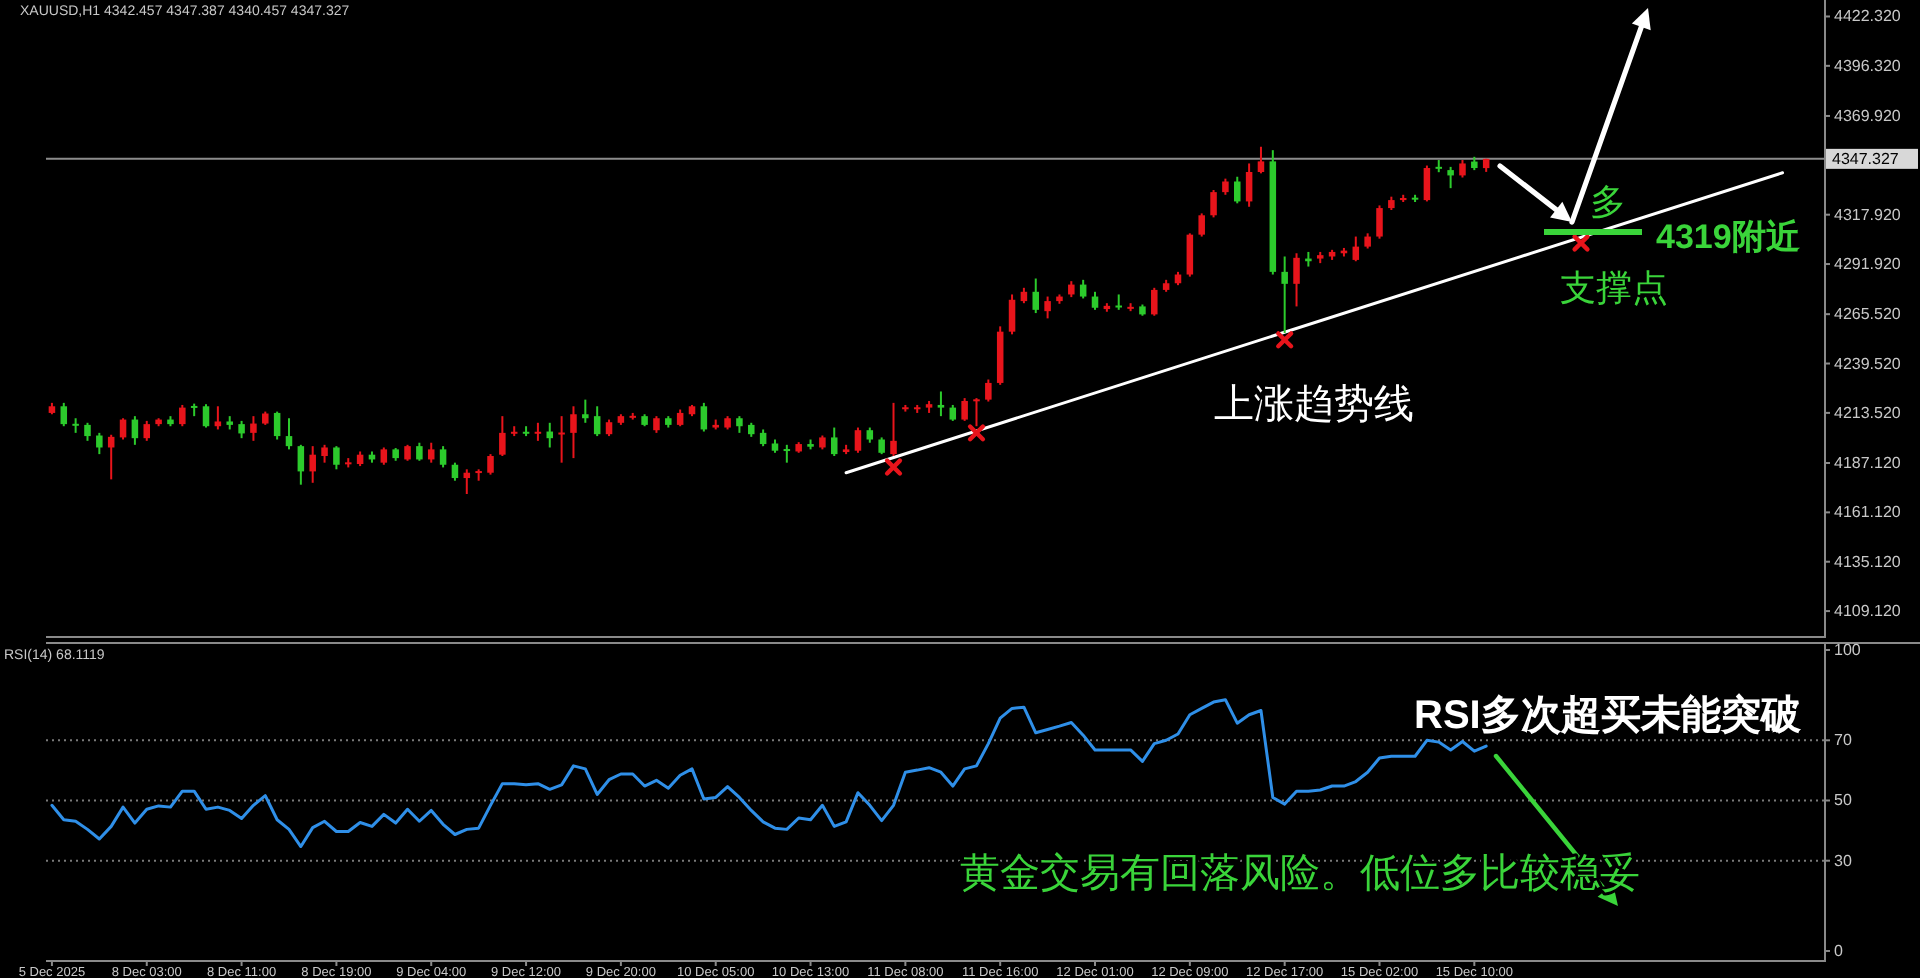  Describe the element at coordinates (1843, 800) in the screenshot. I see `y-tick-label: 50` at that location.